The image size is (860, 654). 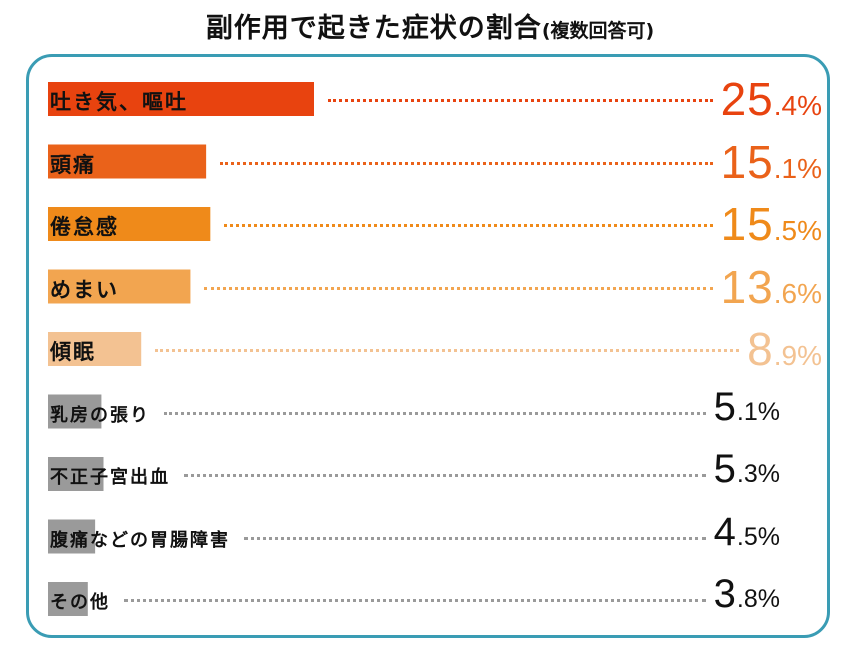 I want to click on value-label-5: 8.9%, so click(x=784, y=349).